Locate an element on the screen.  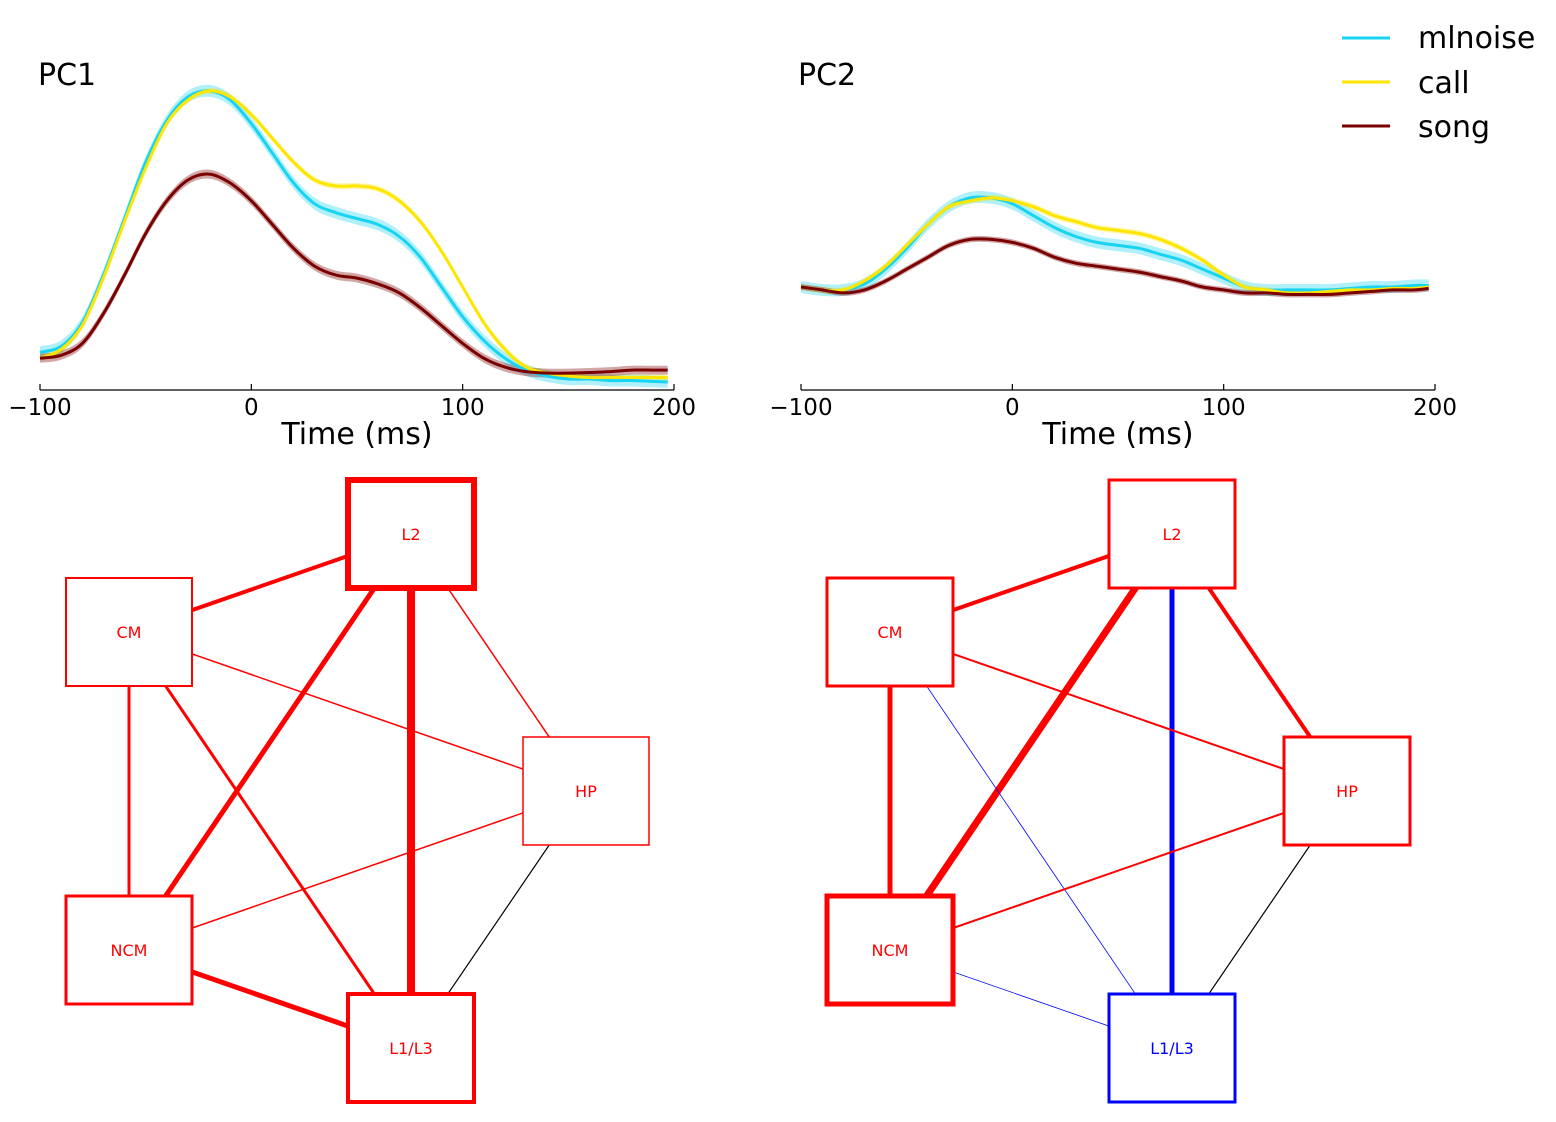
legend-label-call: call is located at coordinates (1444, 83).